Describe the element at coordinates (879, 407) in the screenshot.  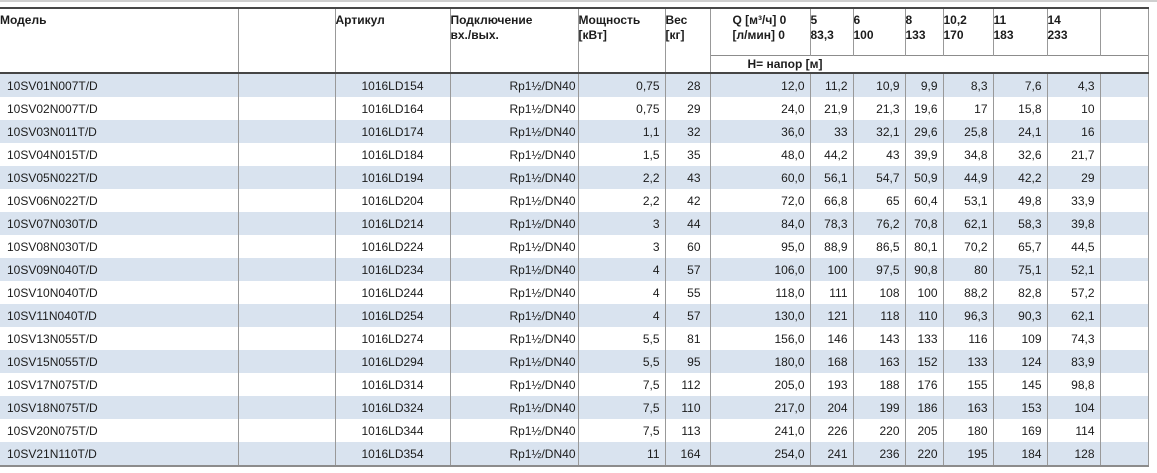
I see `h-cell: 199` at that location.